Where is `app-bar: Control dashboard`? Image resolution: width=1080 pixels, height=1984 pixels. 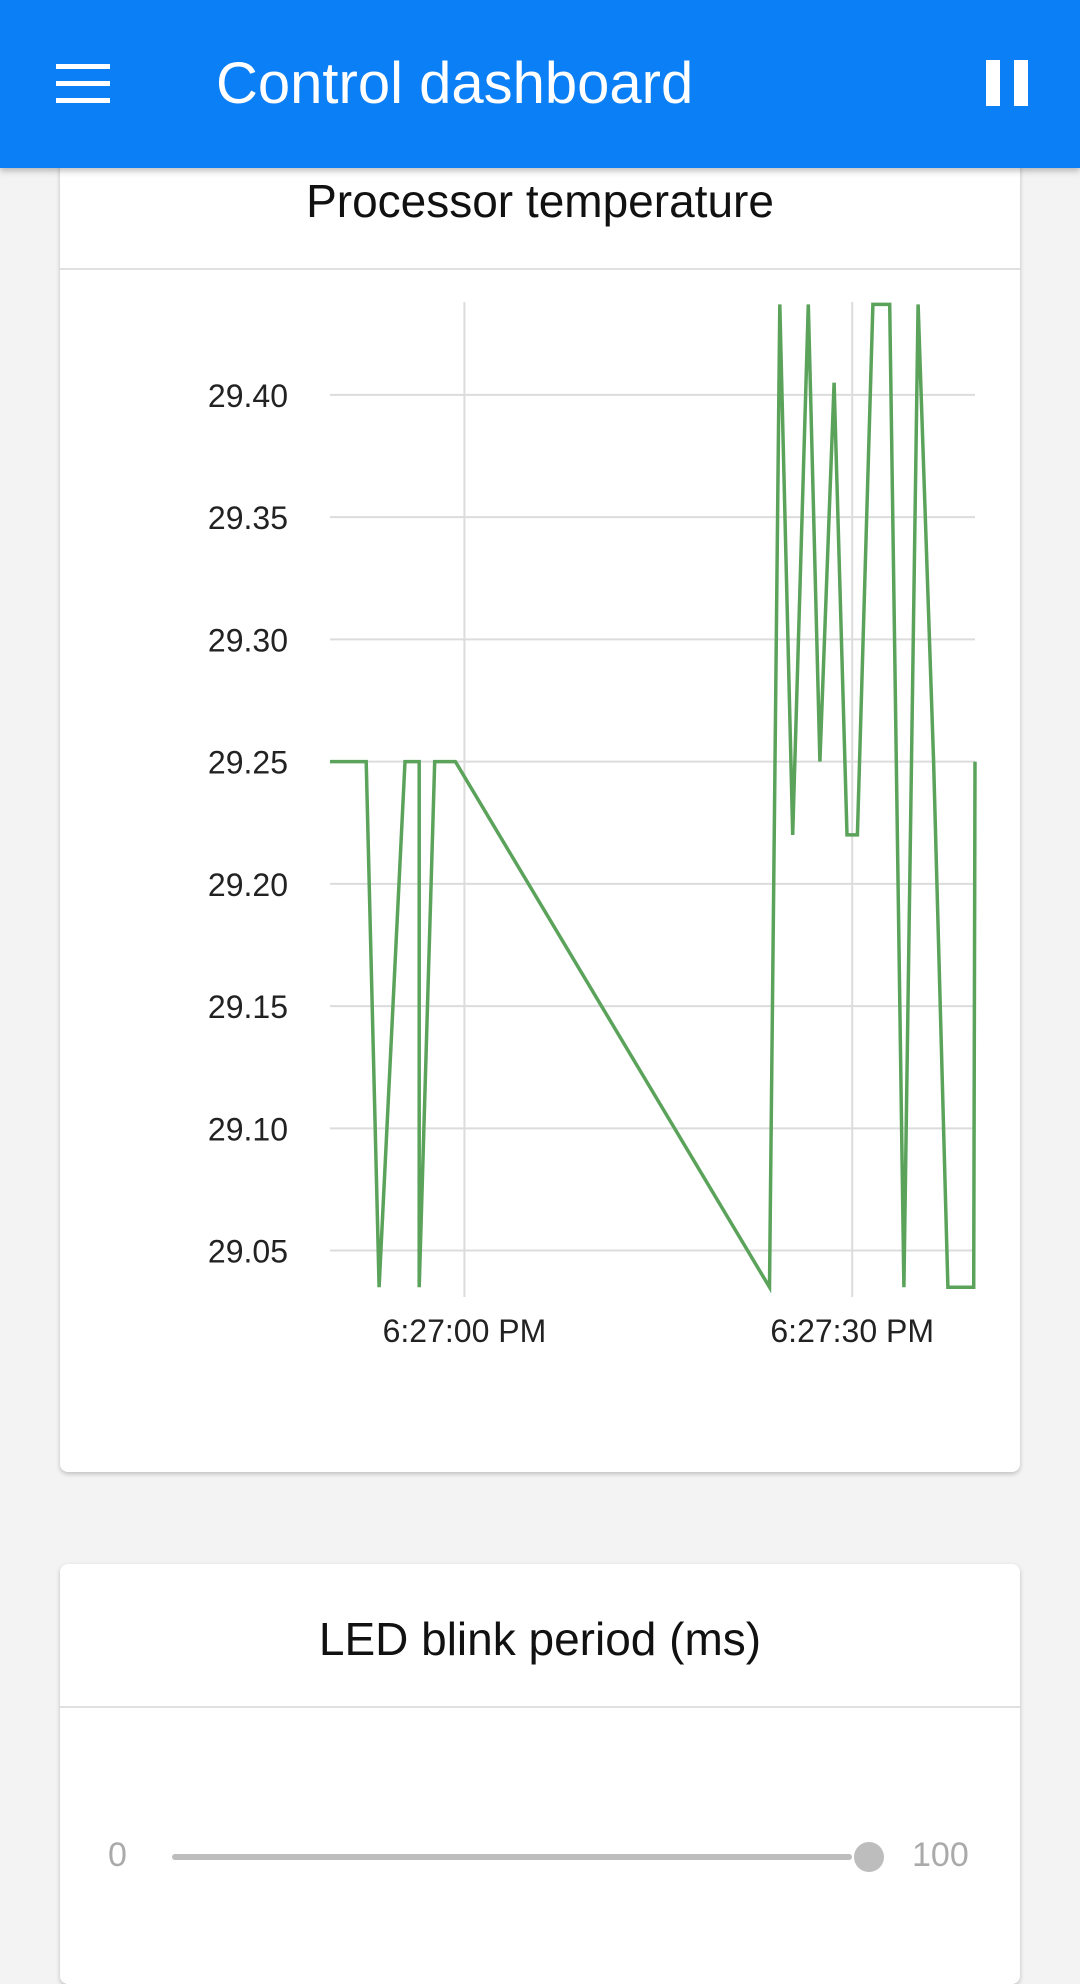
app-bar: Control dashboard is located at coordinates (540, 84).